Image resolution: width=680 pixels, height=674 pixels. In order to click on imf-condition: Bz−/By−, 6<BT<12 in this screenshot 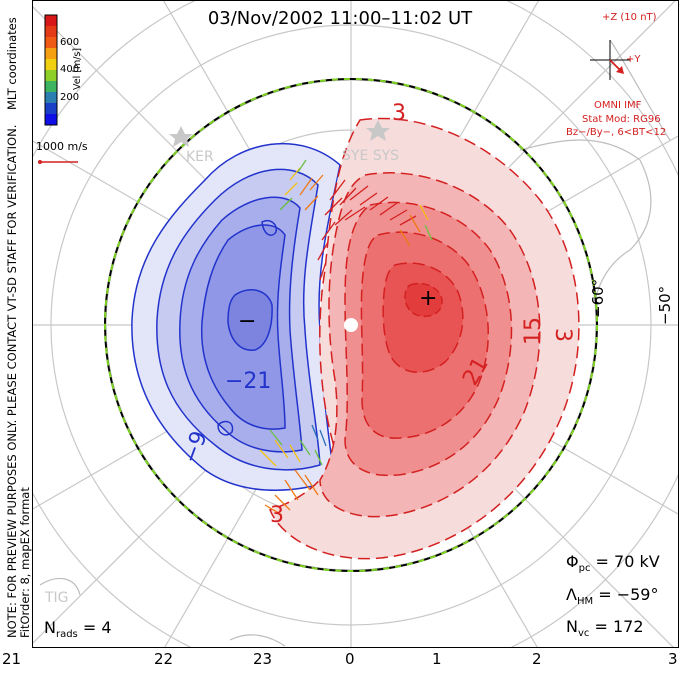, I will do `click(616, 132)`.